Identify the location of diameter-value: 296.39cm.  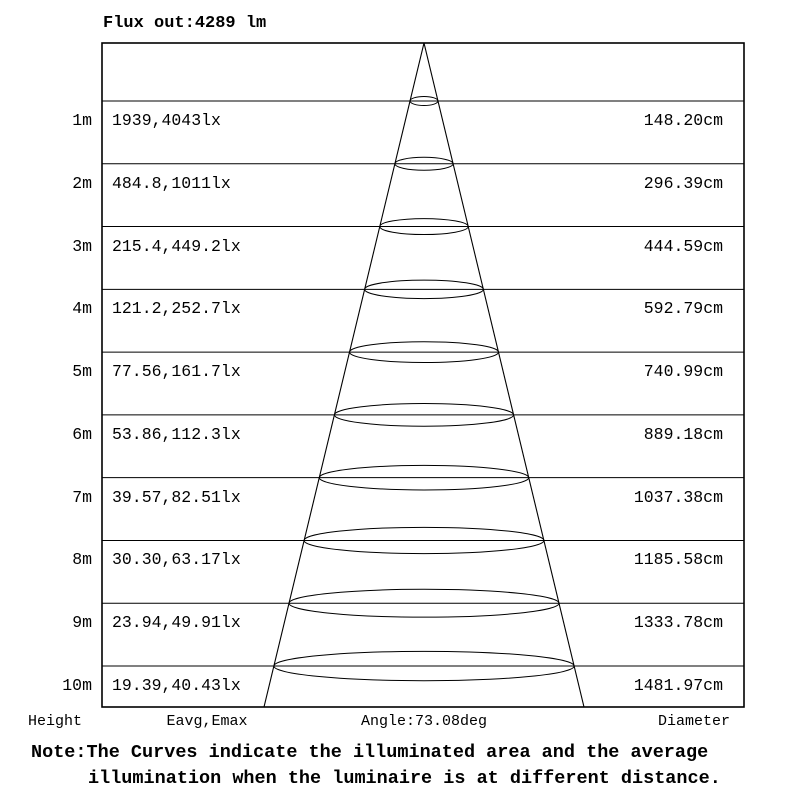
(683, 183).